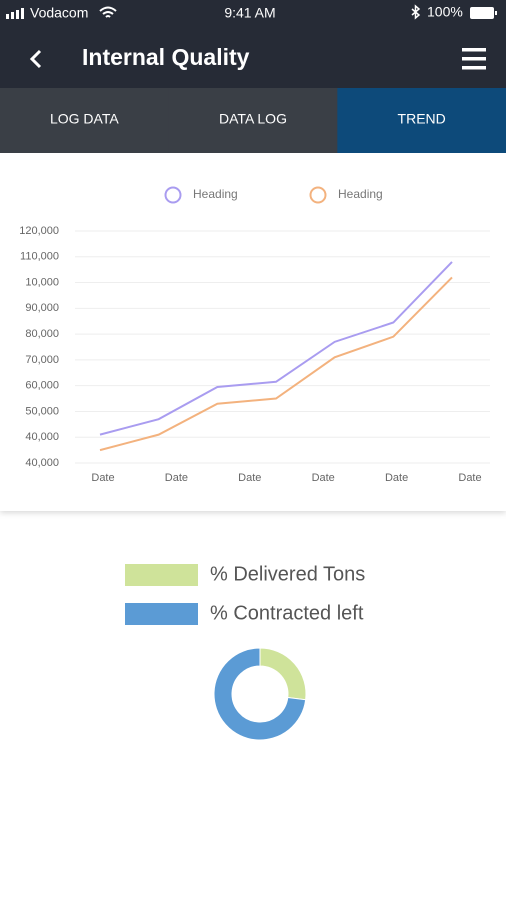 The width and height of the screenshot is (506, 900). What do you see at coordinates (42, 282) in the screenshot?
I see `y-tick-label: 10,000` at bounding box center [42, 282].